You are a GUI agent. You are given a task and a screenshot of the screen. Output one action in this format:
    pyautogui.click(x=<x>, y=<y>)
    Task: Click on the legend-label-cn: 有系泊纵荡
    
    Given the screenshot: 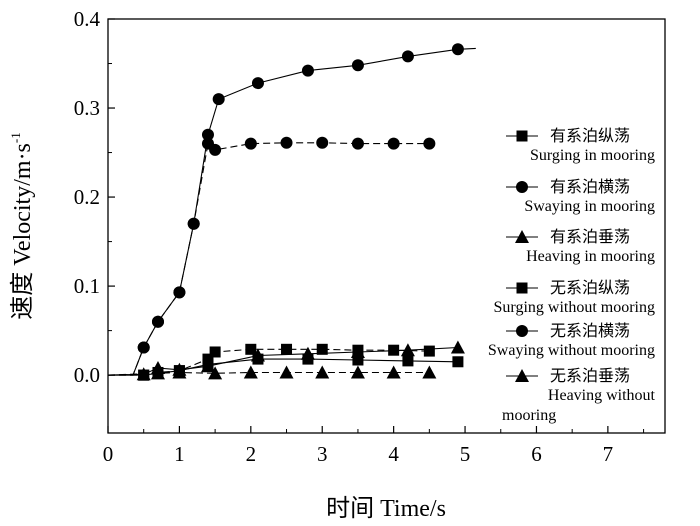 What is the action you would take?
    pyautogui.click(x=590, y=136)
    